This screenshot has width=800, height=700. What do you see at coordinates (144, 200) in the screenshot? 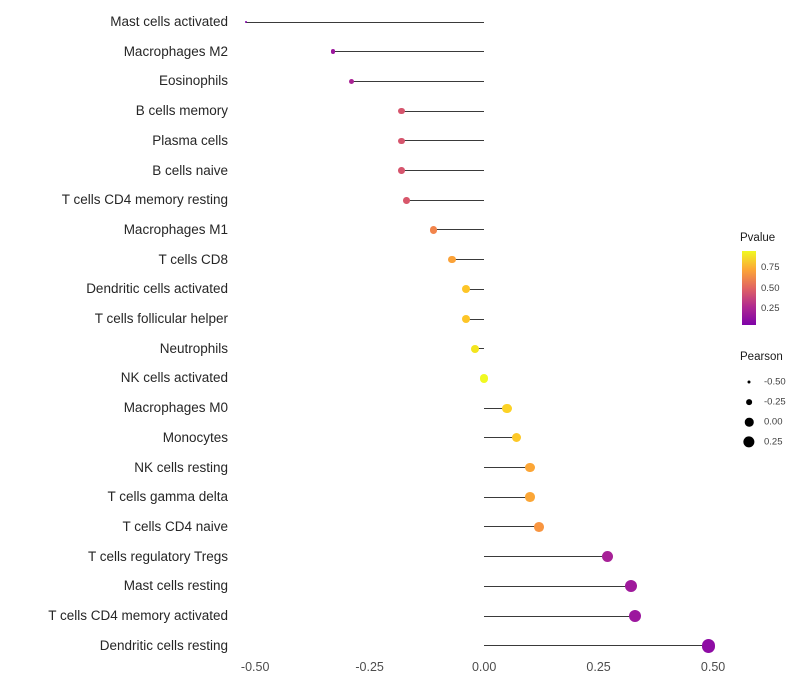
I see `category-label: T cells CD4 memory resting` at bounding box center [144, 200].